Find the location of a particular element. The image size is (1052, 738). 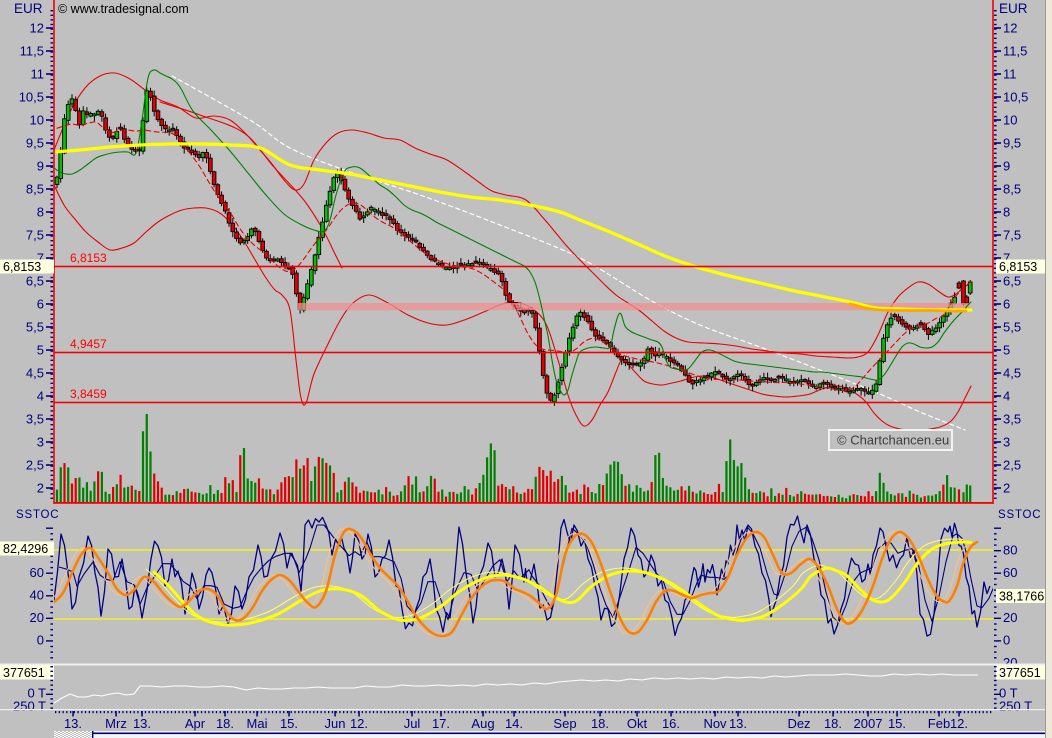

svg-text: 2007 is located at coordinates (868, 723).